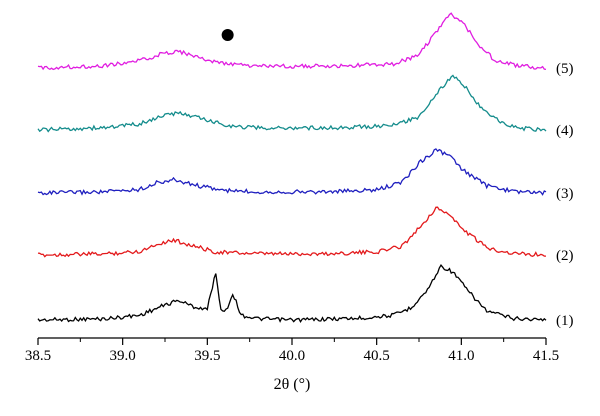  I want to click on series-label-5: (5), so click(565, 69).